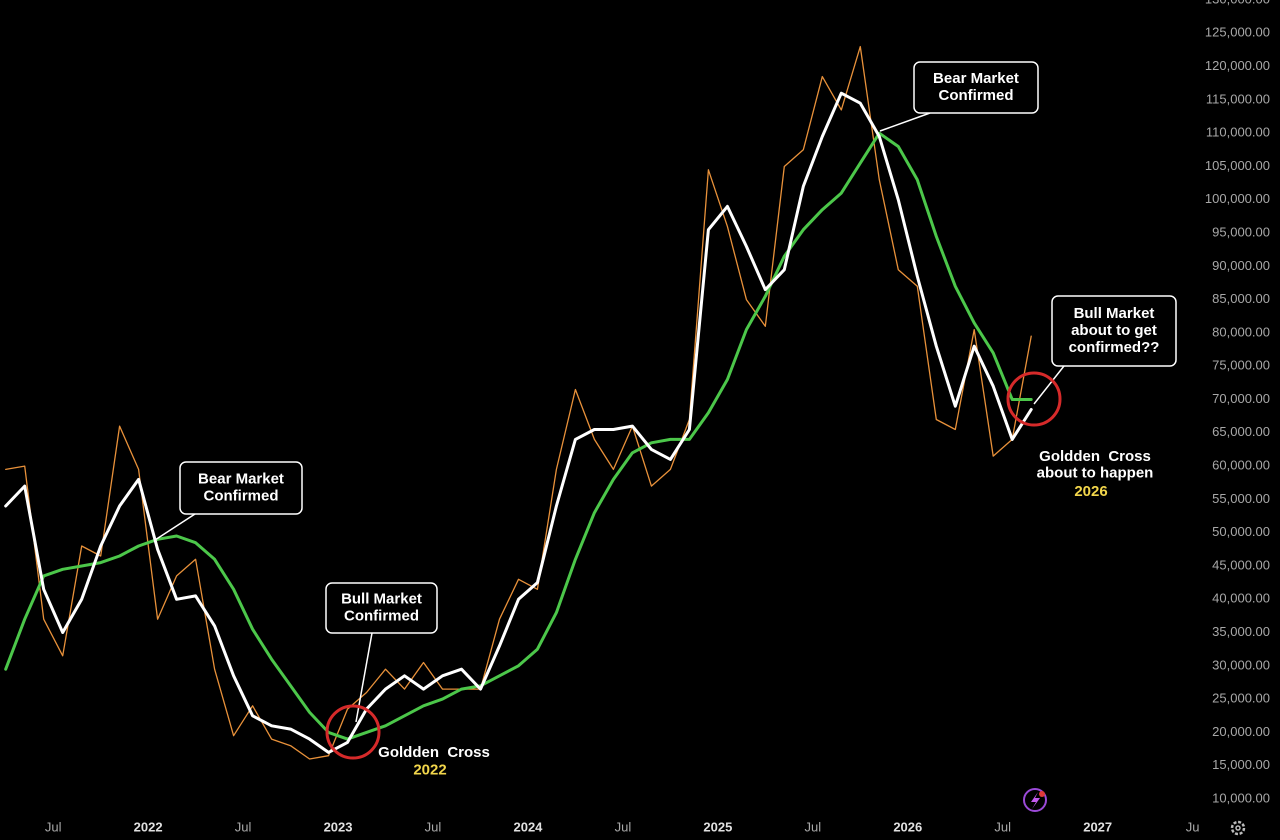  What do you see at coordinates (1241, 764) in the screenshot?
I see `y-tick-label: 15,000.00` at bounding box center [1241, 764].